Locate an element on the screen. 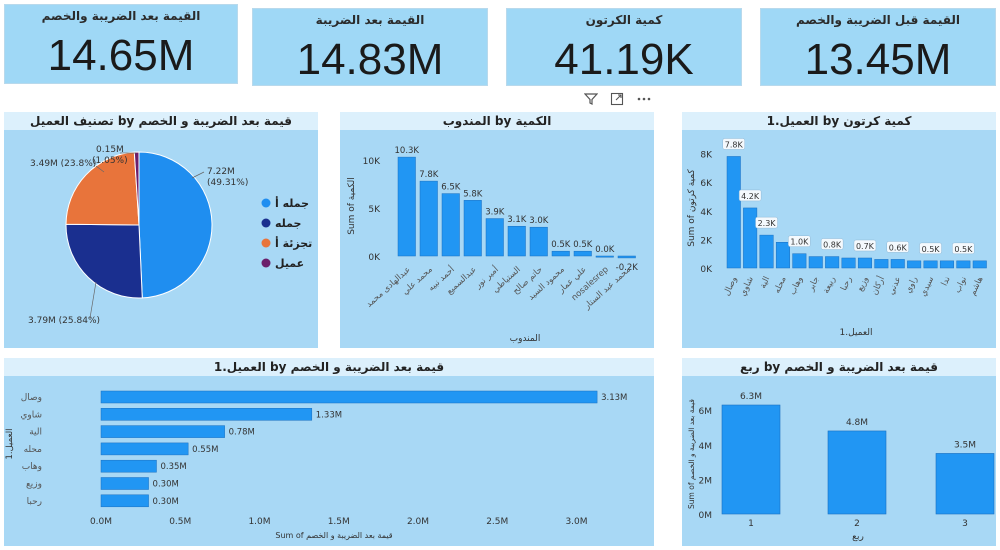 The height and width of the screenshot is (550, 1000). y-tick-label: 2M is located at coordinates (706, 481).